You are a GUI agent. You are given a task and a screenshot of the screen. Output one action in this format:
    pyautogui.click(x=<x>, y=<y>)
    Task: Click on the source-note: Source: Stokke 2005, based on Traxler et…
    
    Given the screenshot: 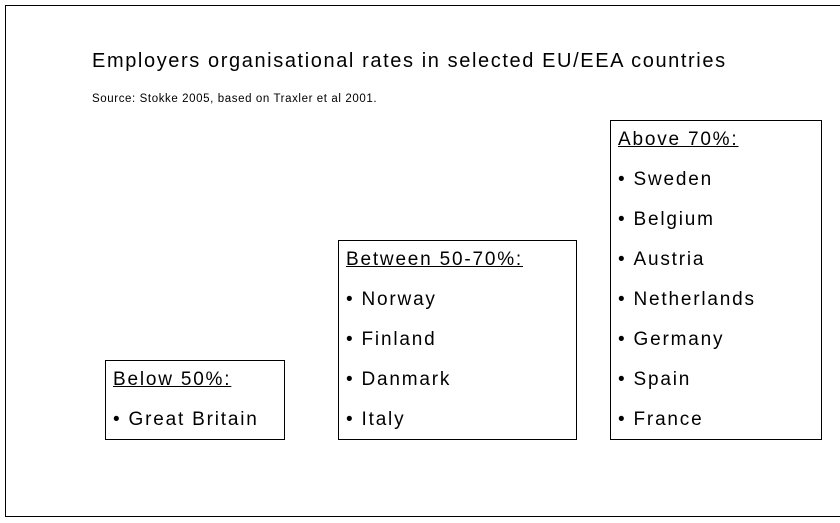 What is the action you would take?
    pyautogui.click(x=235, y=99)
    